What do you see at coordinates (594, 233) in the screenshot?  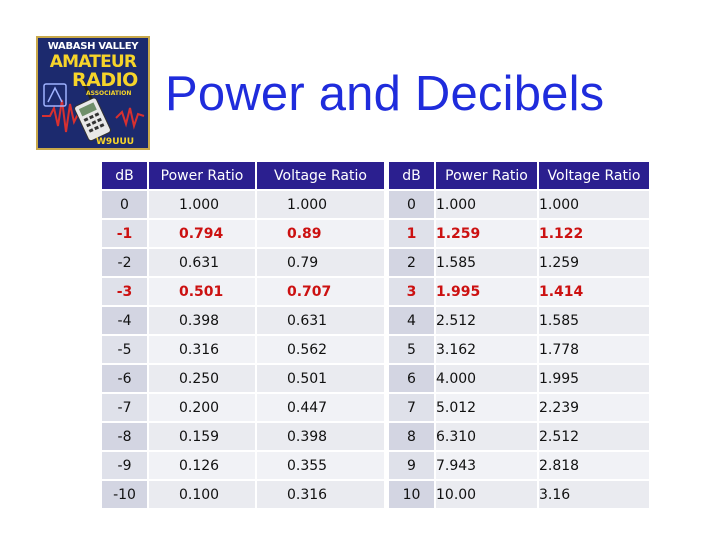 I see `cell-voltage-ratio: 1.122` at bounding box center [594, 233].